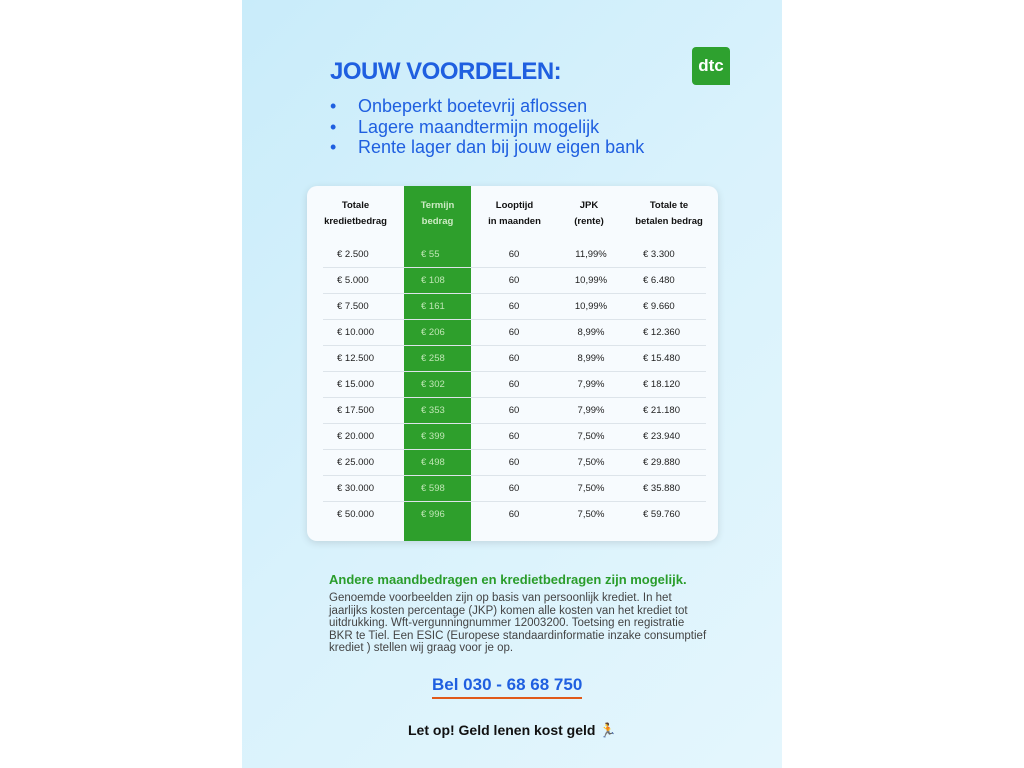  What do you see at coordinates (589, 214) in the screenshot?
I see `column-header: JPK (rente)` at bounding box center [589, 214].